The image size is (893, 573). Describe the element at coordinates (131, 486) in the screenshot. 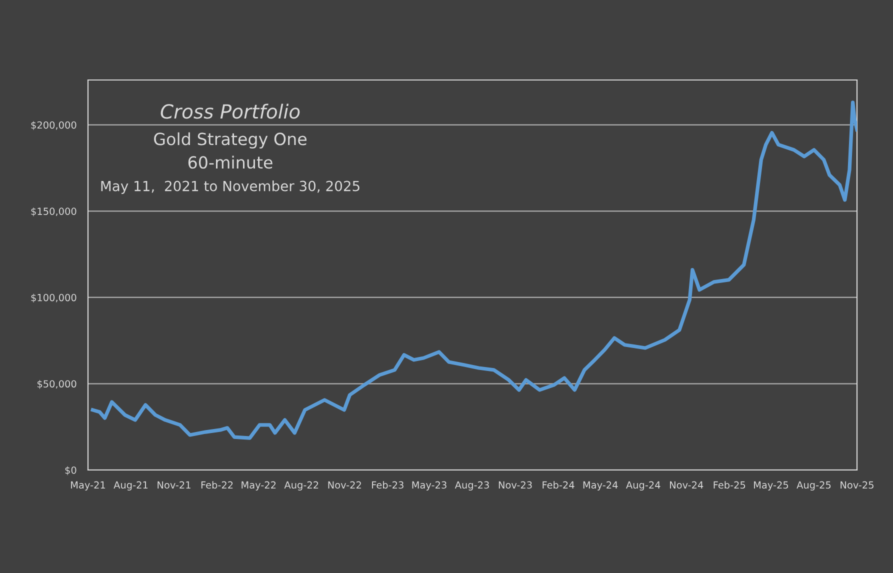

I see `x-tick-label: Aug-21` at that location.